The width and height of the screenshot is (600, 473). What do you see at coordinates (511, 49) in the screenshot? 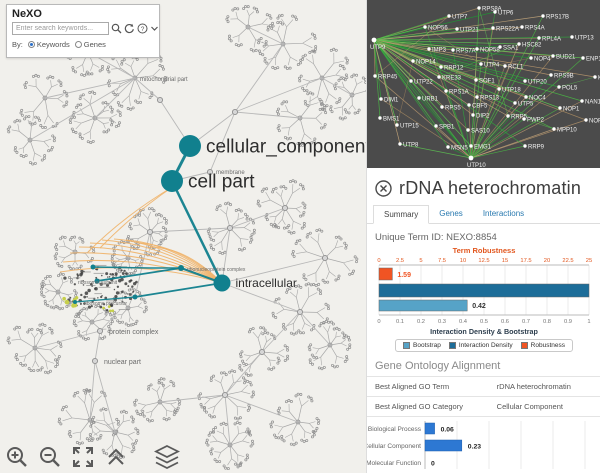
I see `gene-label: SSA1` at bounding box center [511, 49].